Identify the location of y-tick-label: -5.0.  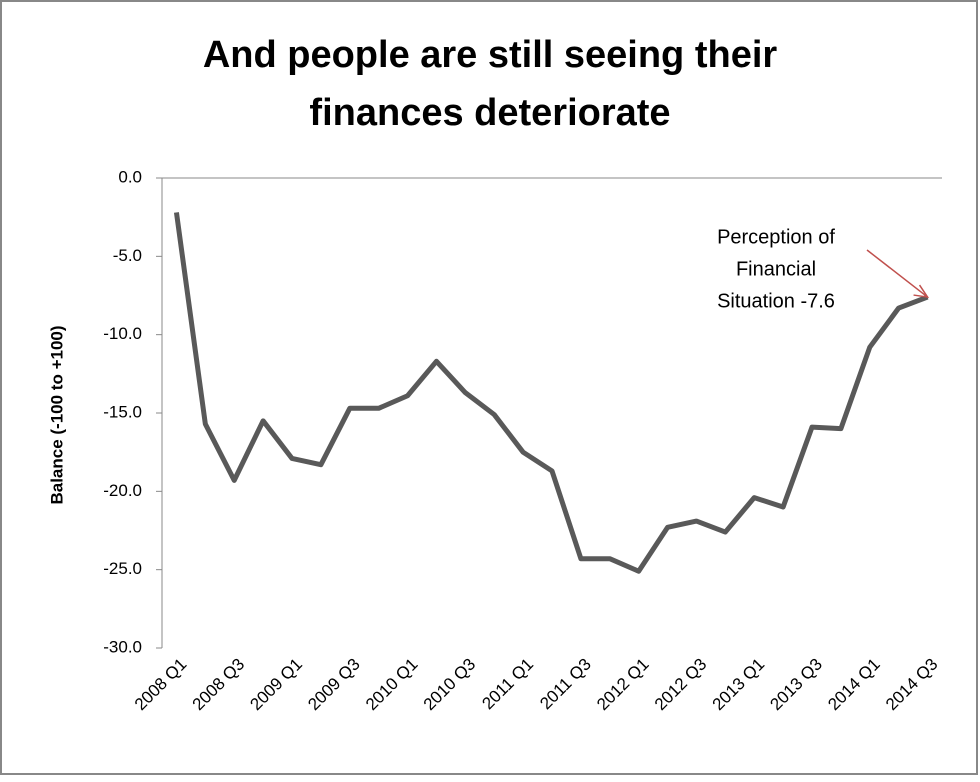
(127, 255).